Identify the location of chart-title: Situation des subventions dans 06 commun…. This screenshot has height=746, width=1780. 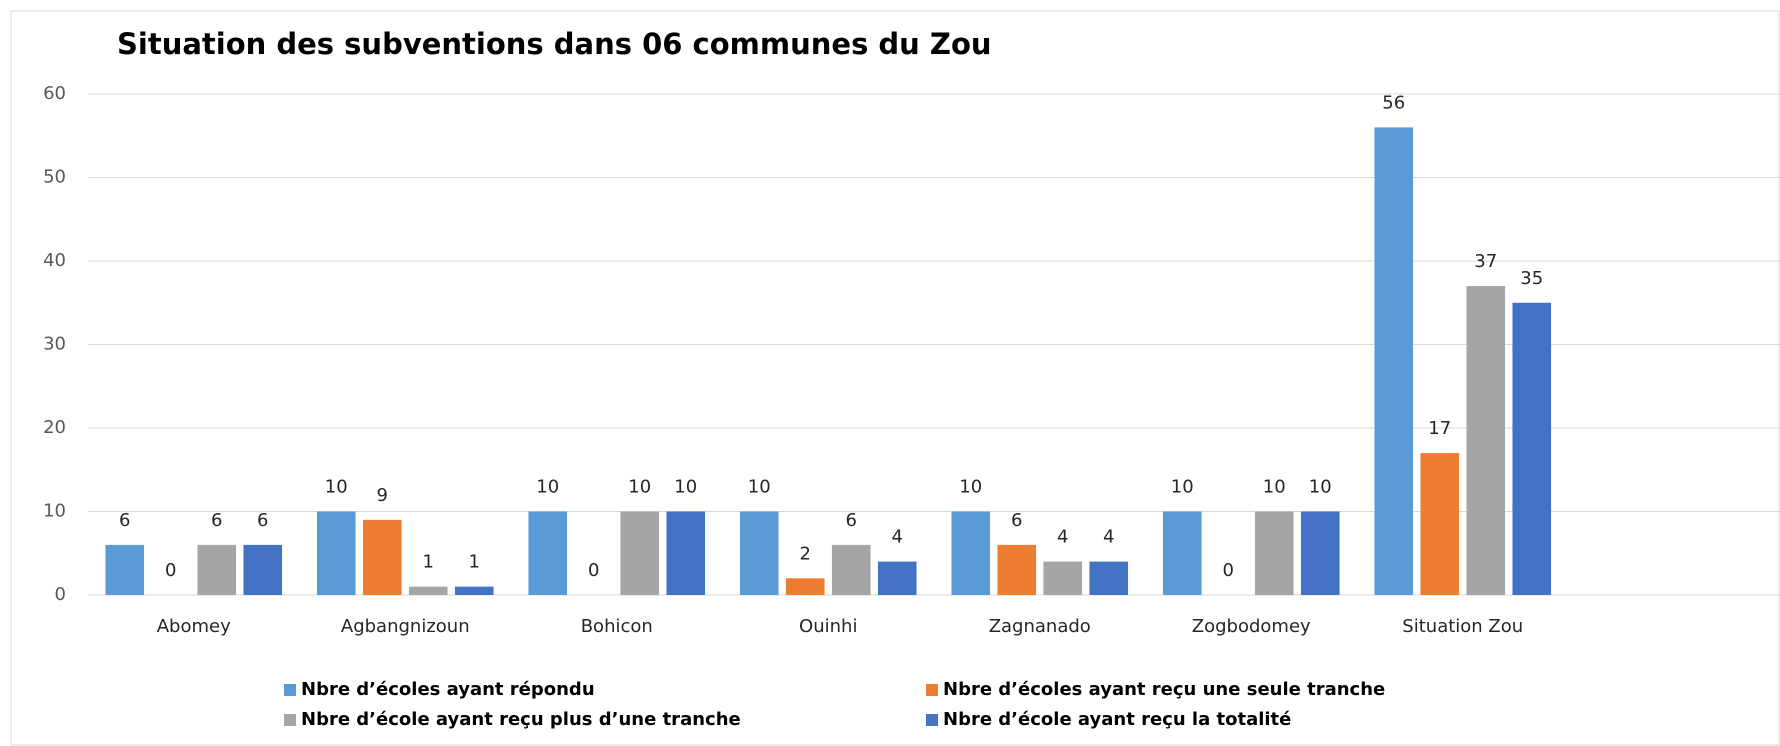
(554, 44).